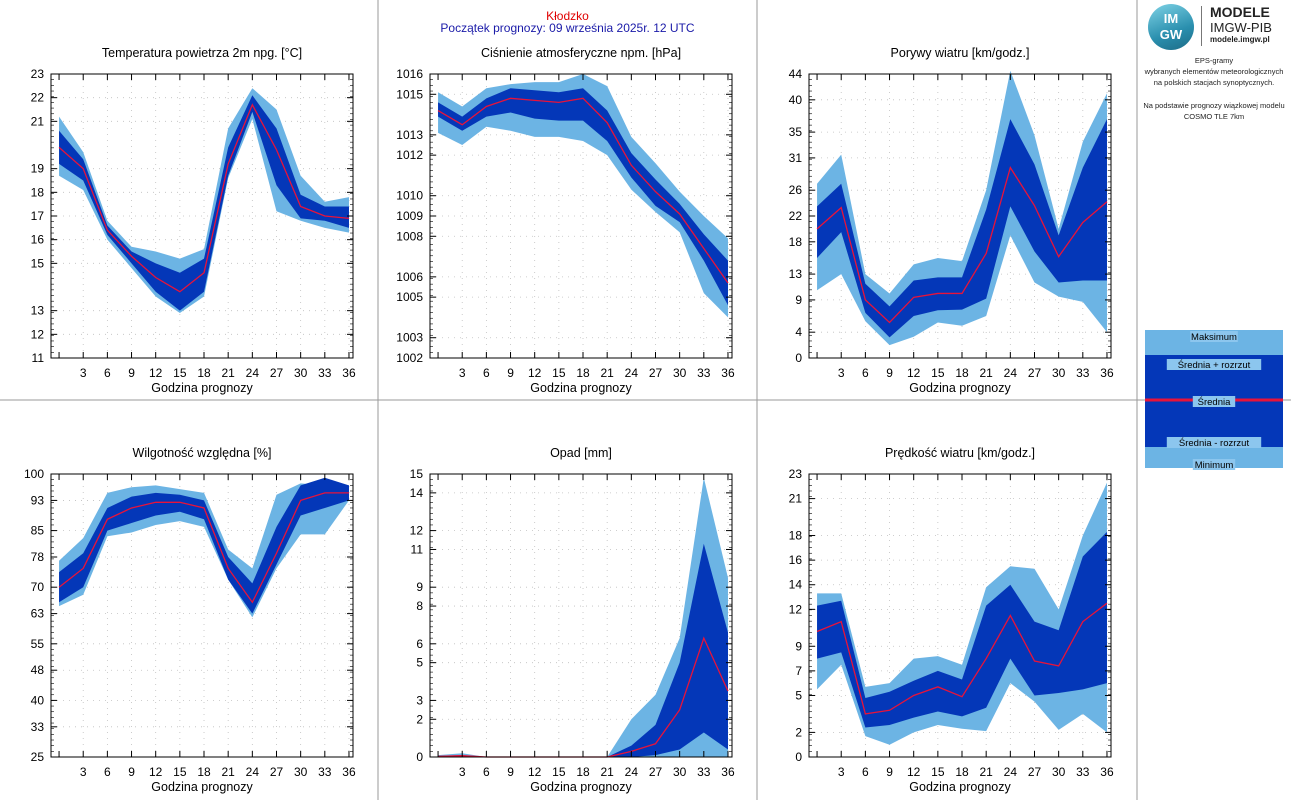 Image resolution: width=1291 pixels, height=800 pixels. Describe the element at coordinates (38, 216) in the screenshot. I see `y-tick-label: 17` at that location.